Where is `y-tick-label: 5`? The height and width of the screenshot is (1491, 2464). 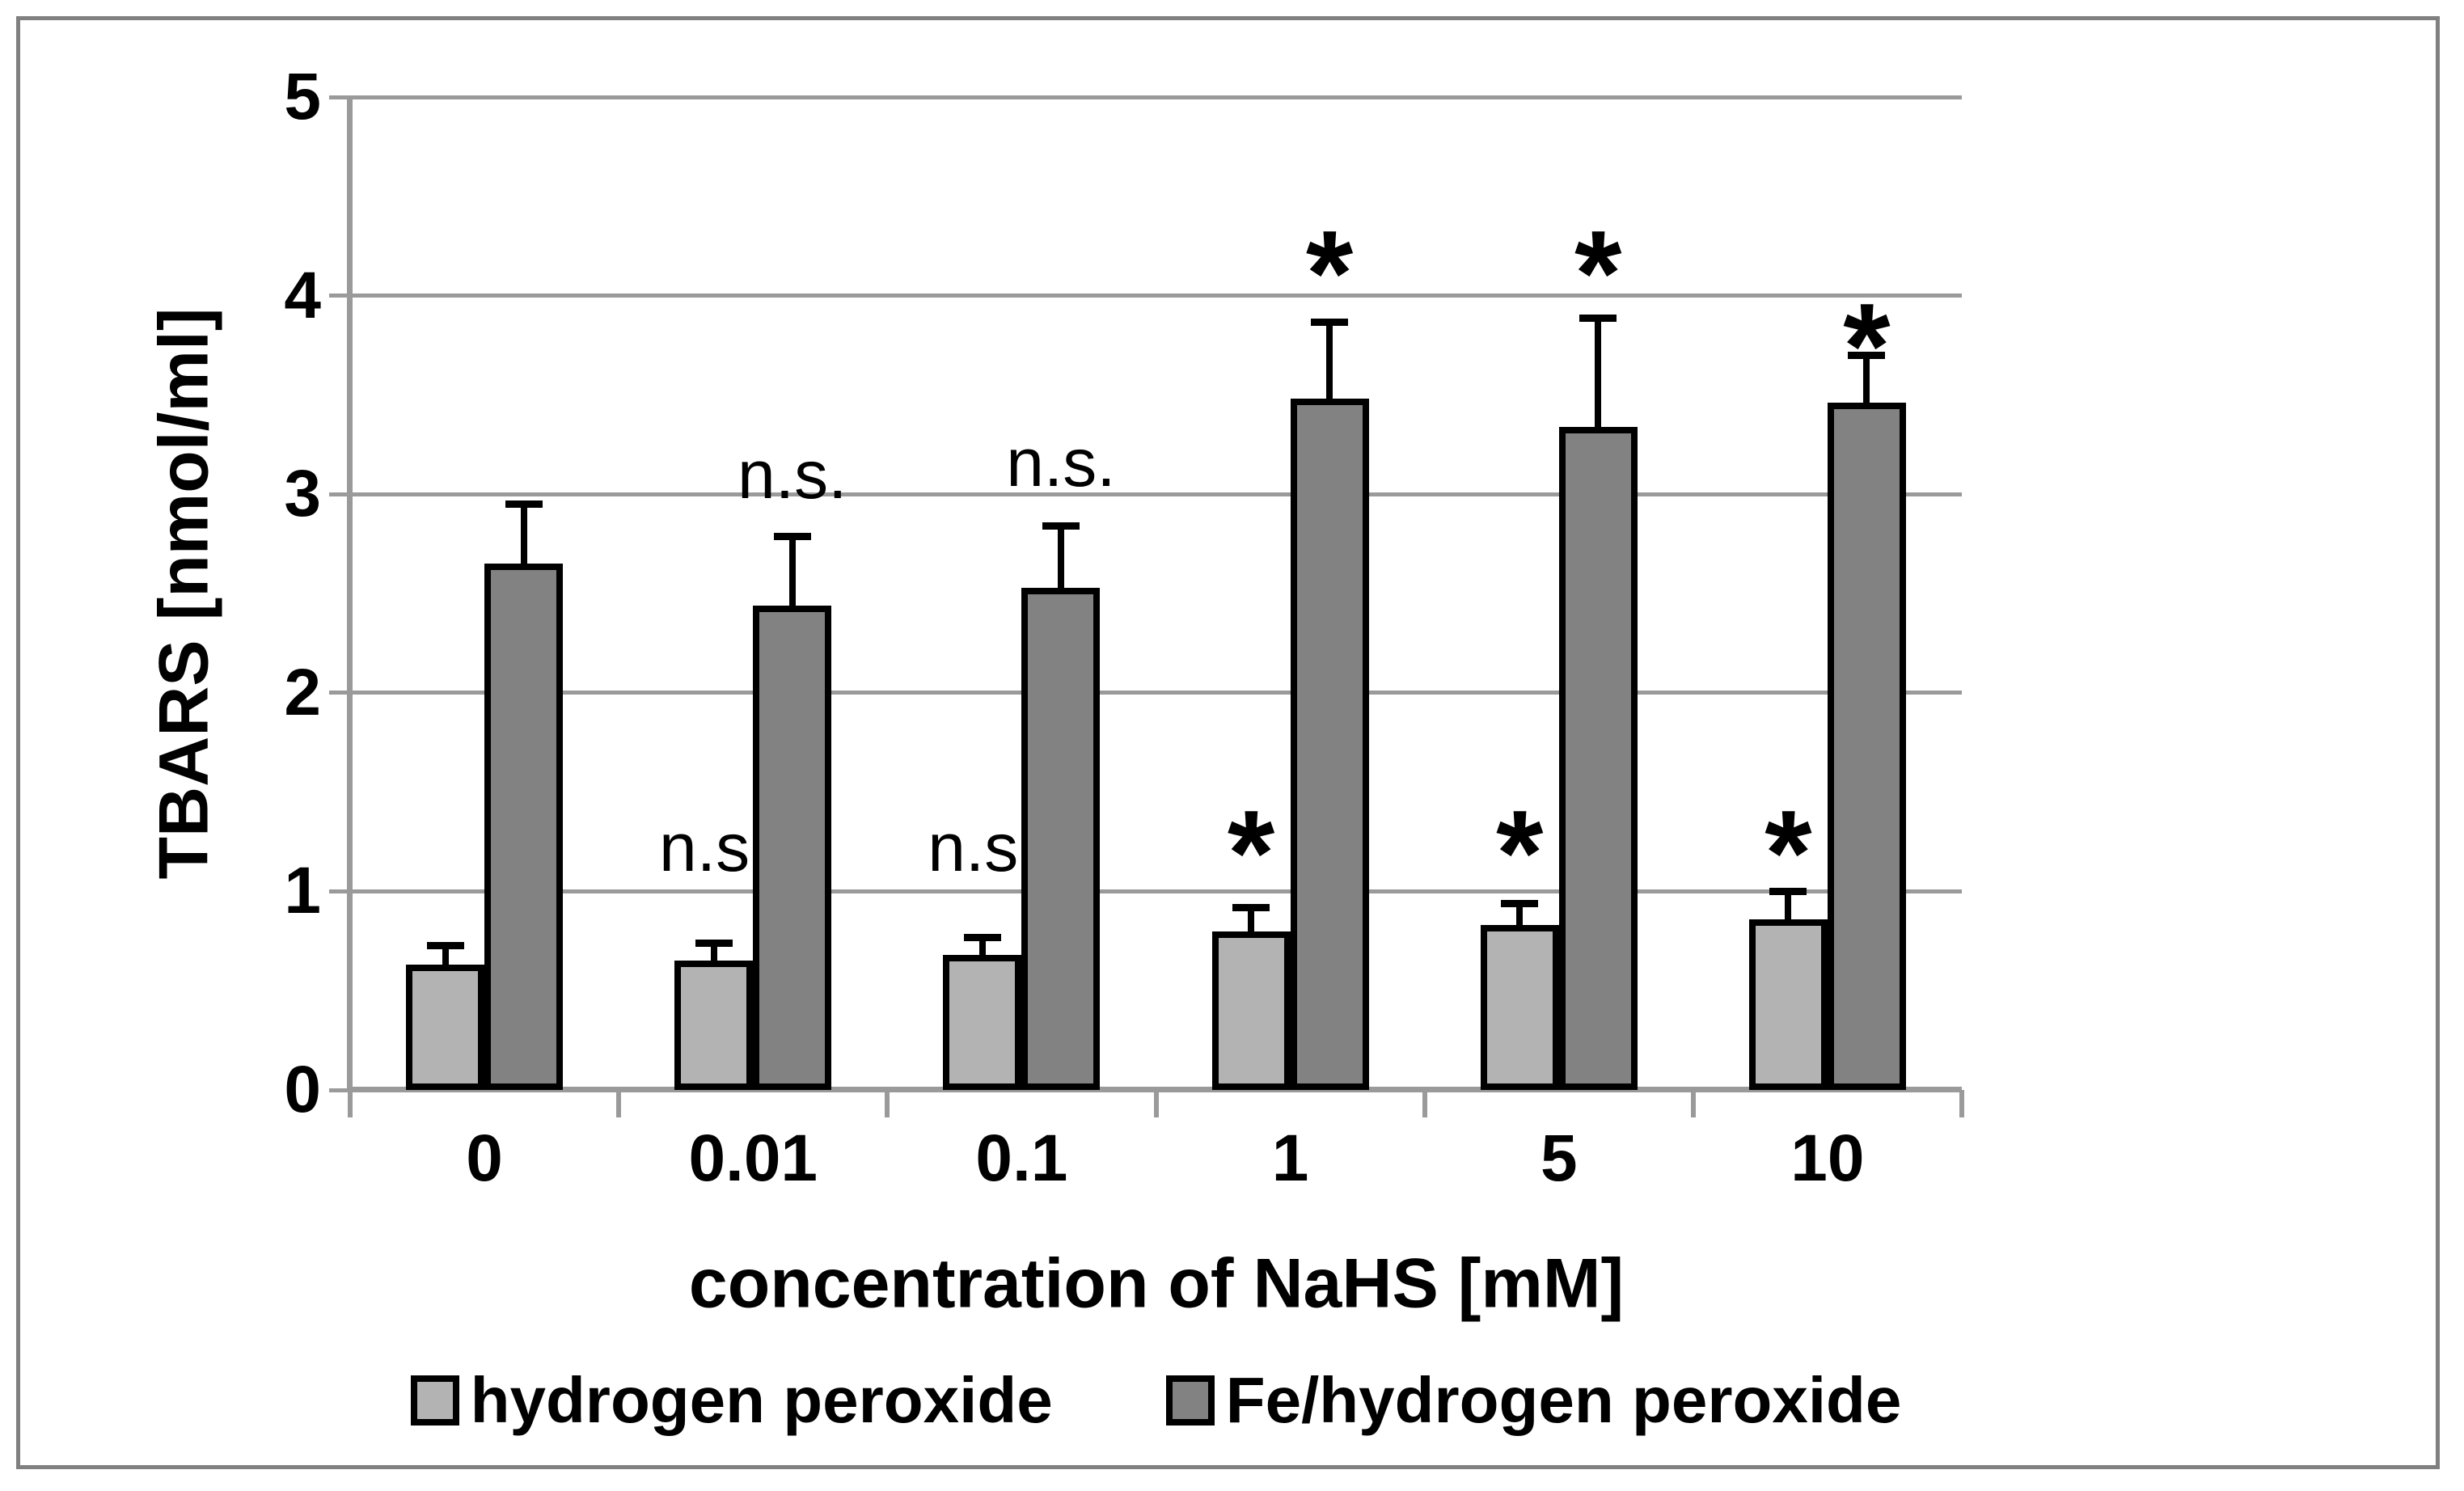 y-tick-label: 5 is located at coordinates (302, 96).